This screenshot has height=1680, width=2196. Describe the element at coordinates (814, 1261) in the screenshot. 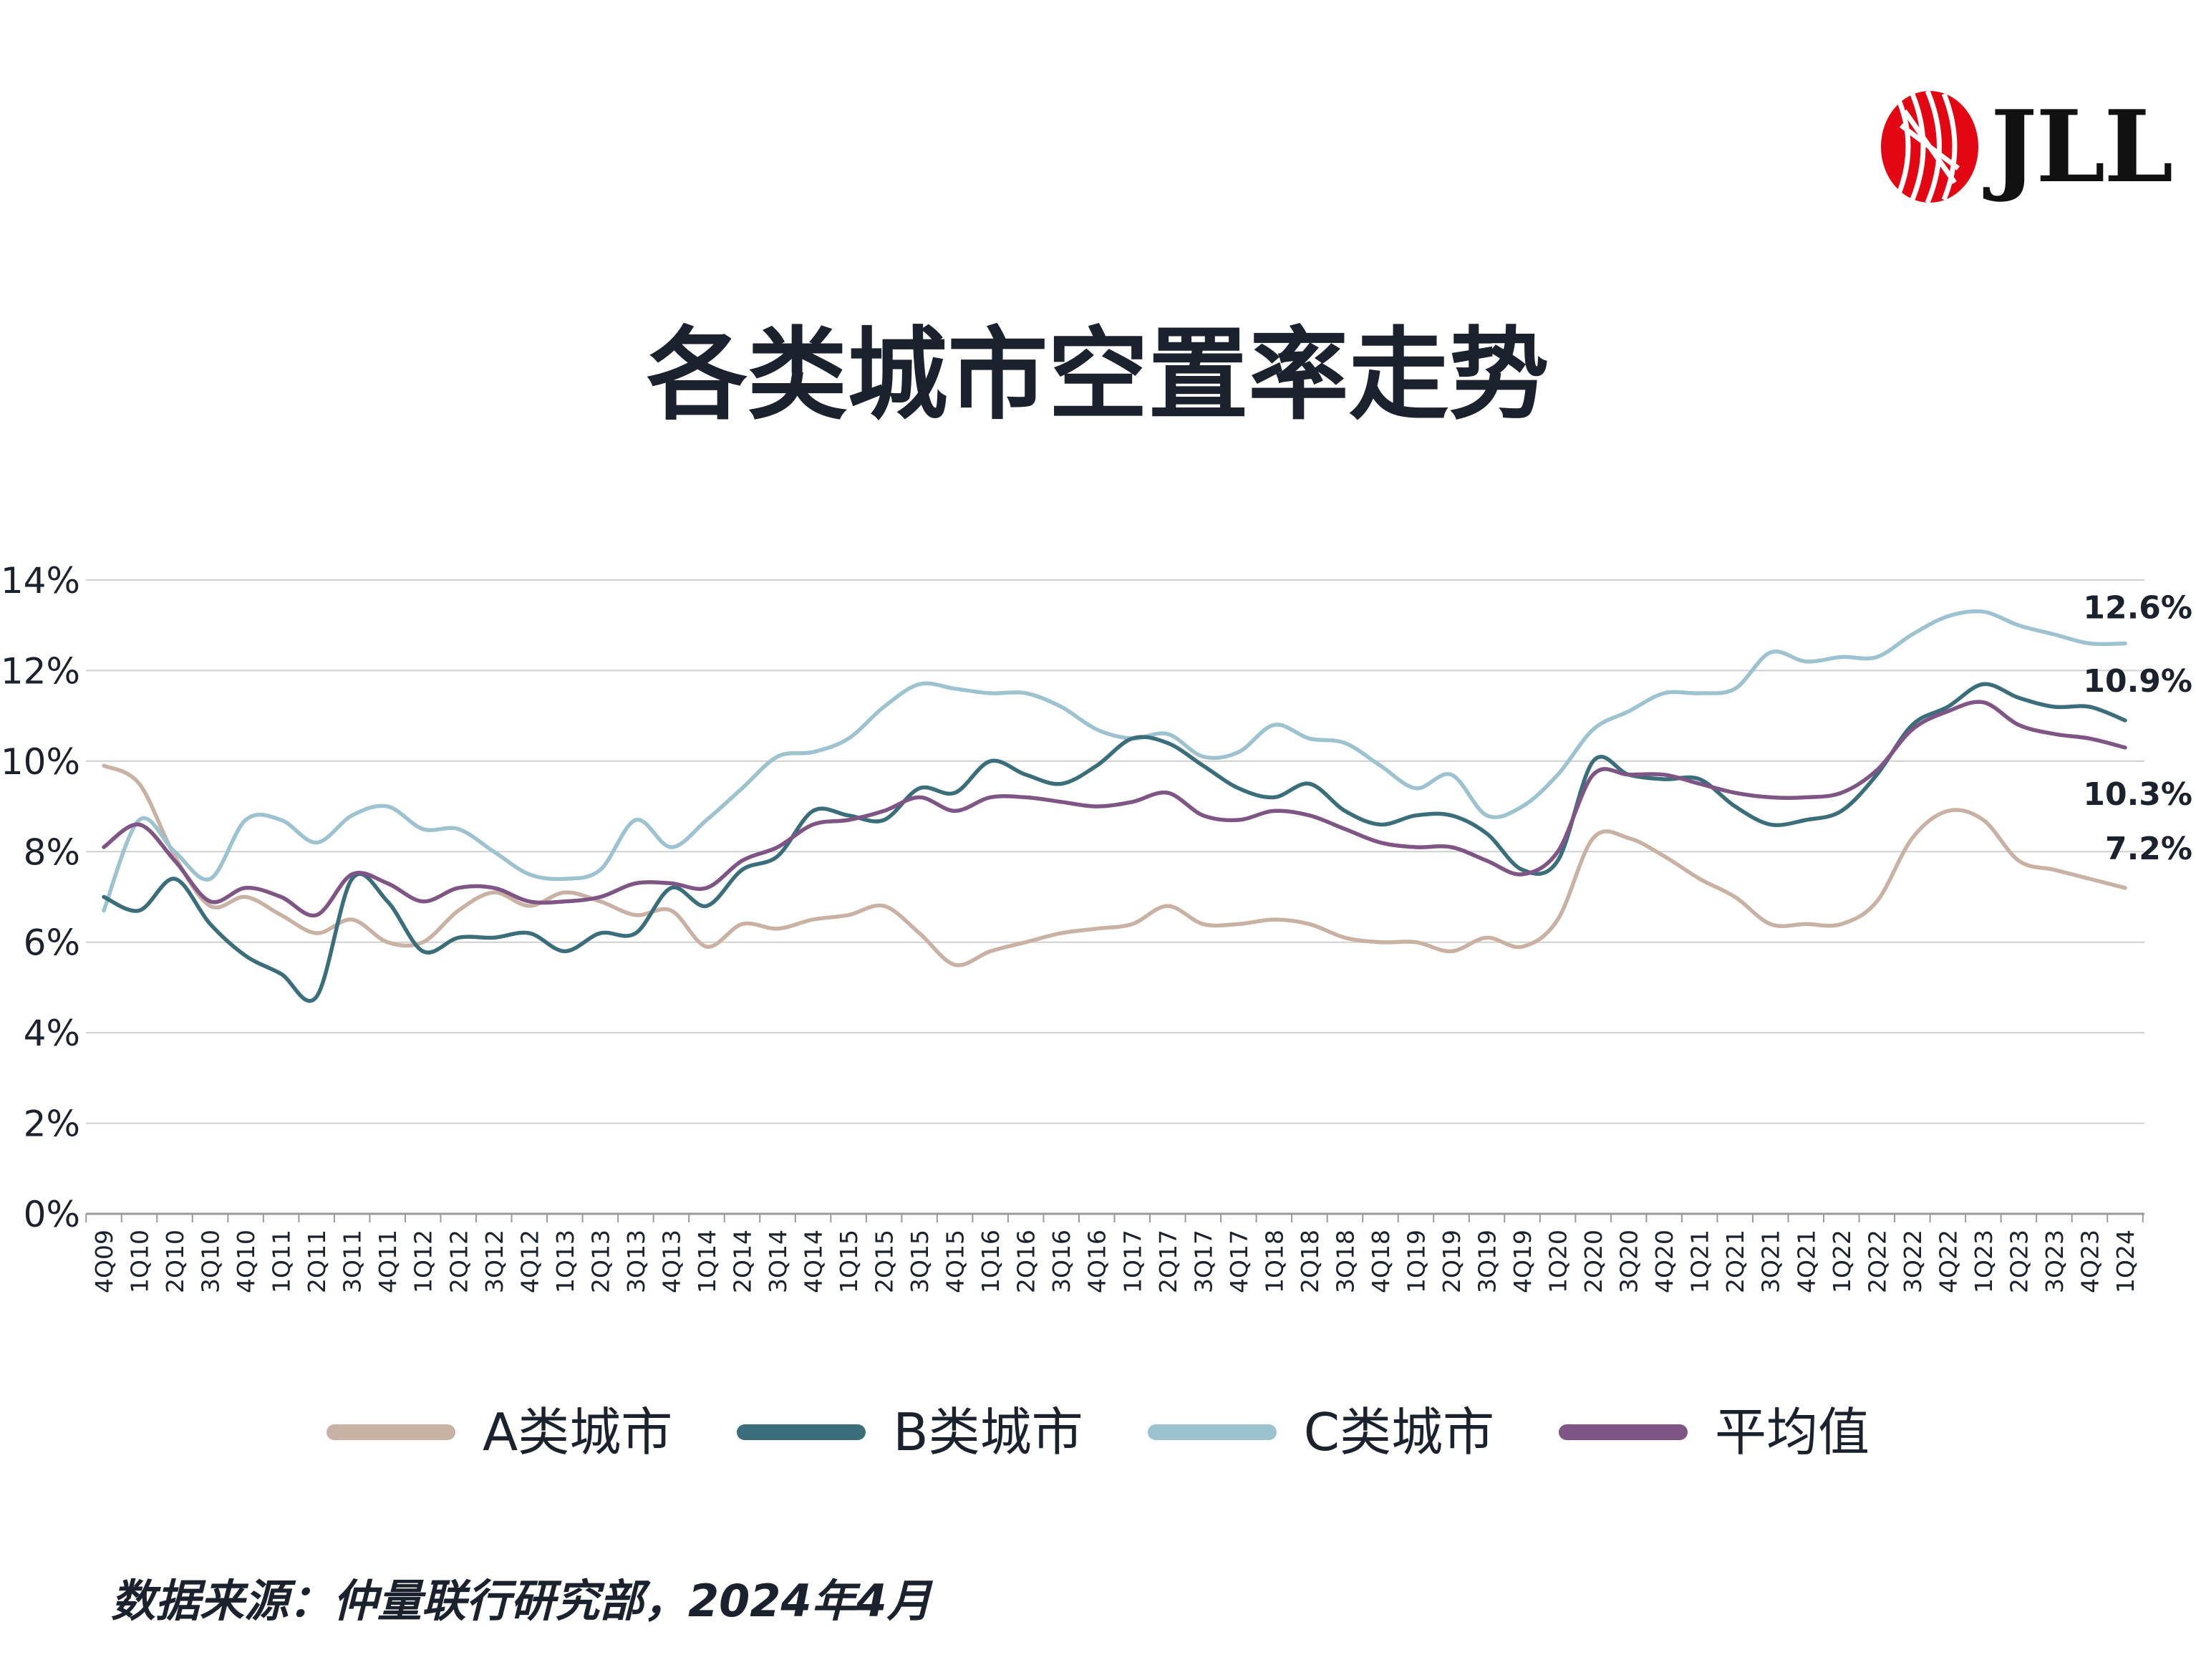

I see `x-tick-label: 4Q14` at that location.